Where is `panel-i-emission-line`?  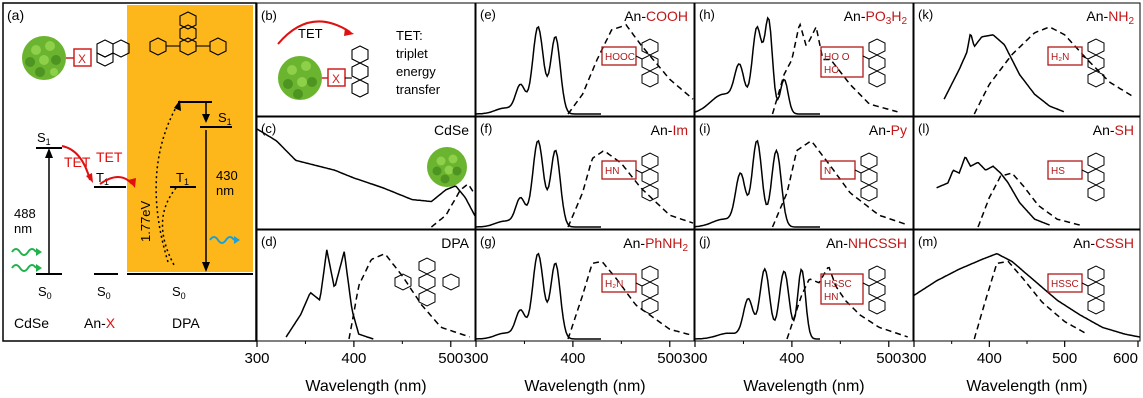
panel-i-emission-line is located at coordinates (839, 184).